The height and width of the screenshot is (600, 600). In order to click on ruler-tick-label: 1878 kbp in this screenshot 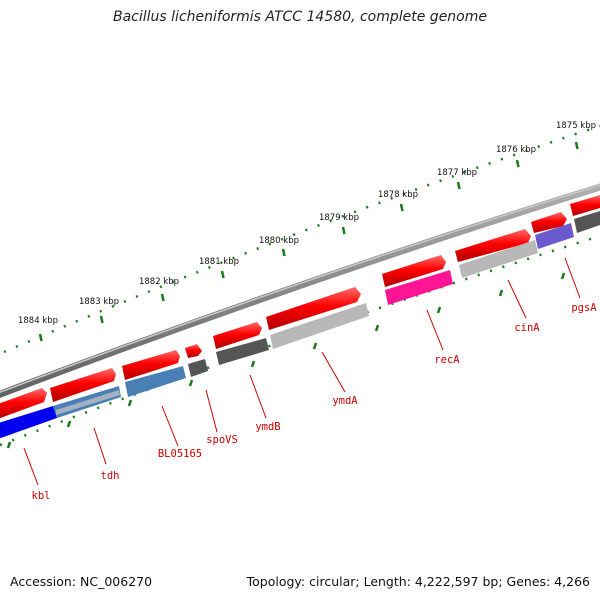, I will do `click(398, 195)`.